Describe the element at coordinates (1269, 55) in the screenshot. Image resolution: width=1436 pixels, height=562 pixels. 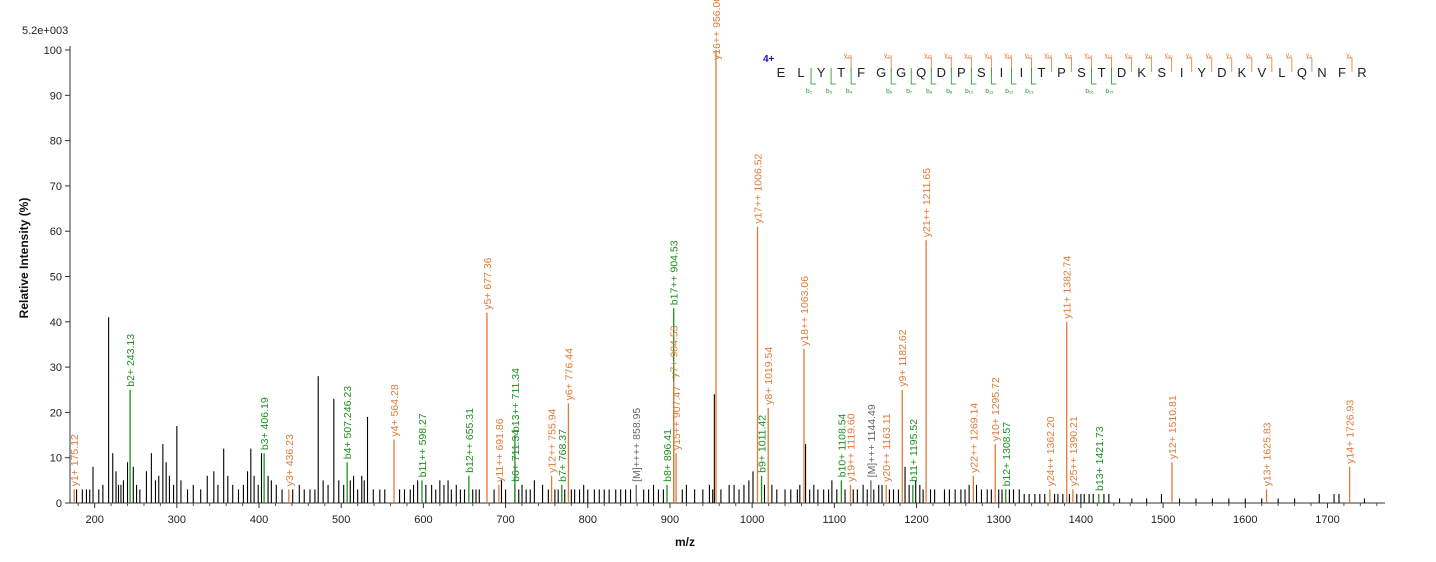
I see `y-ion-label: y₅` at that location.